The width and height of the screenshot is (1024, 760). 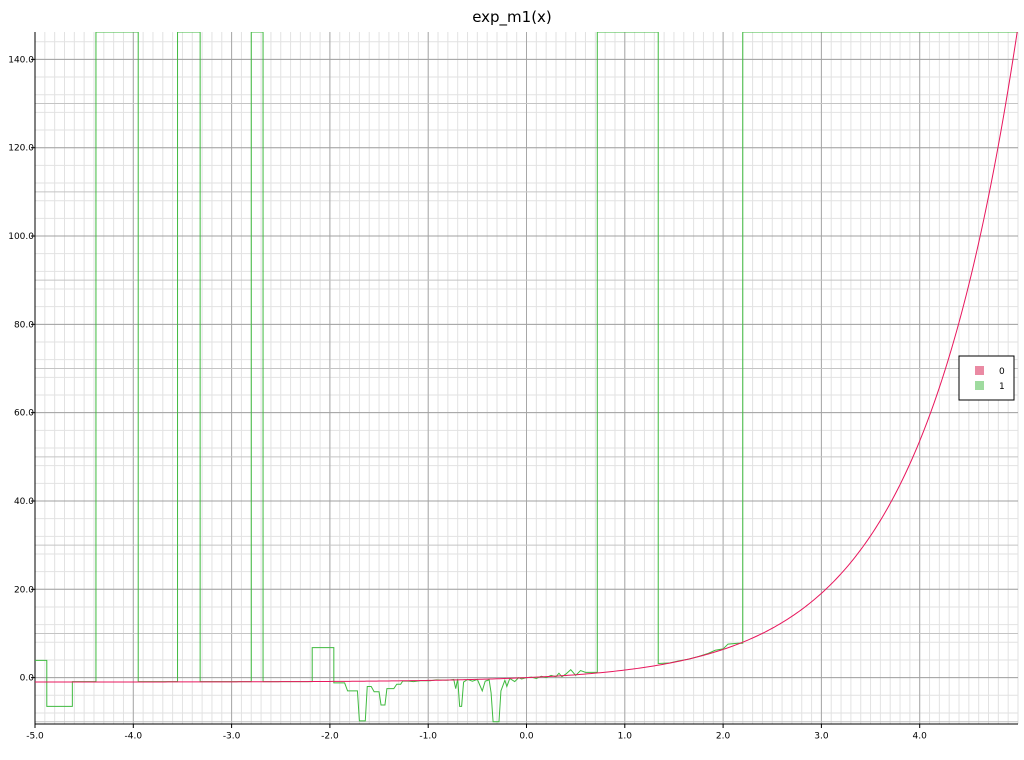 I want to click on x-tick-label: -4.0, so click(x=134, y=737).